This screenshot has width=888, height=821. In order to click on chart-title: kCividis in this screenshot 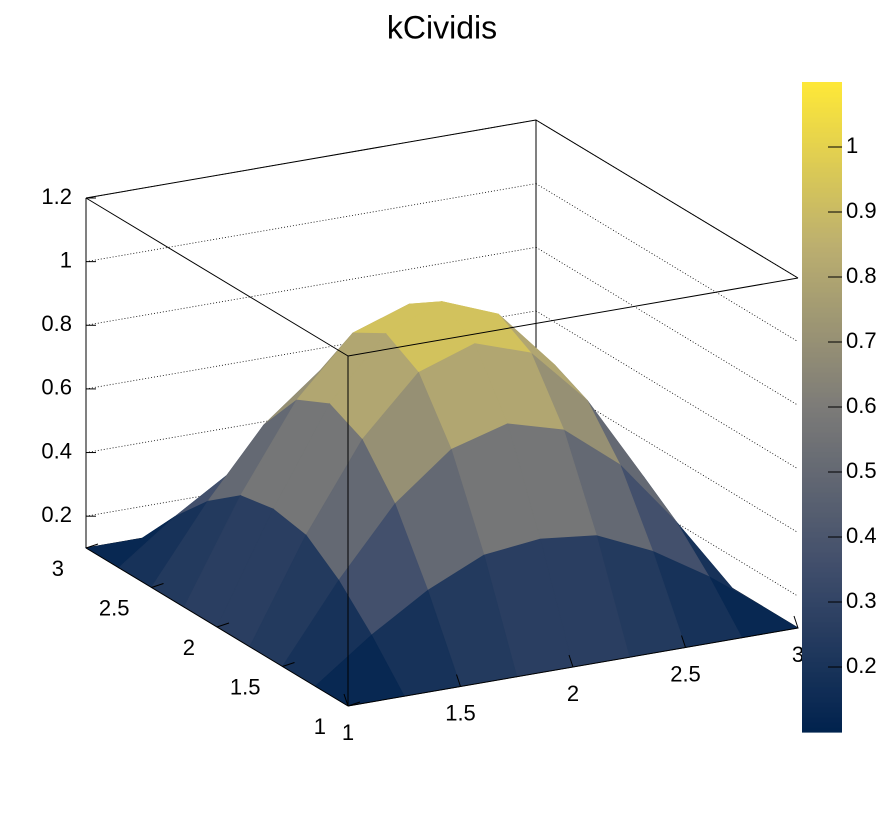, I will do `click(442, 27)`.